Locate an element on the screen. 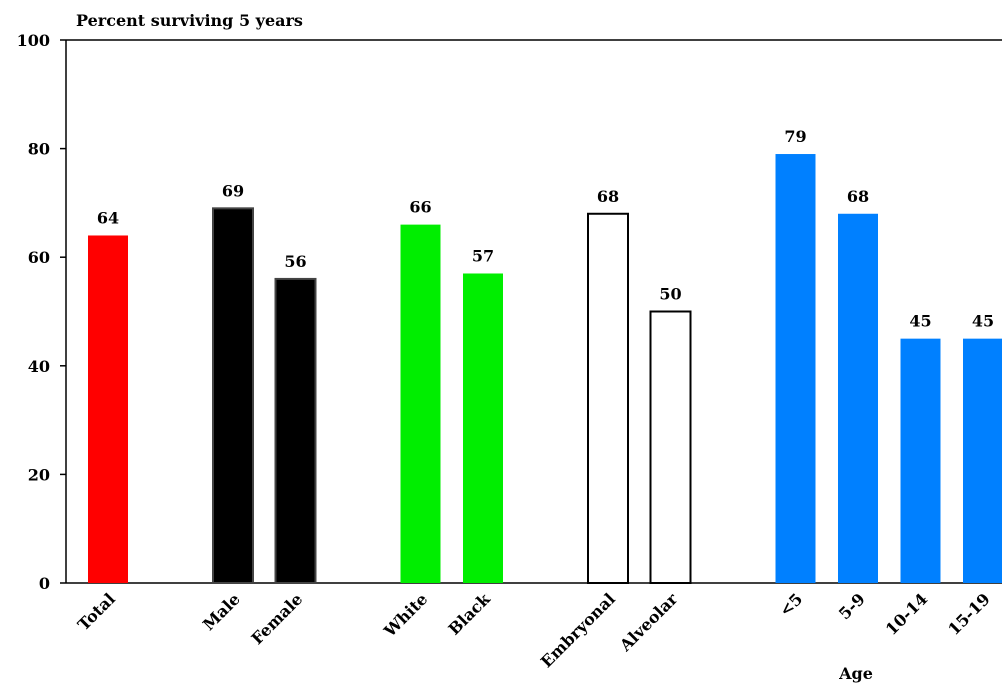 The image size is (1002, 695). y-tick-label: 20 is located at coordinates (39, 474).